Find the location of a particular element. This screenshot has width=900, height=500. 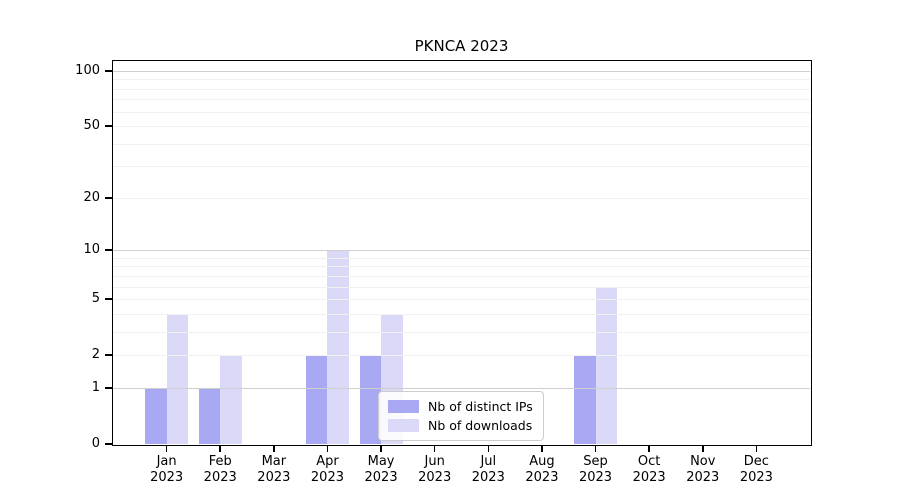

x-tick-label-nov: Nov 2023 is located at coordinates (703, 469).